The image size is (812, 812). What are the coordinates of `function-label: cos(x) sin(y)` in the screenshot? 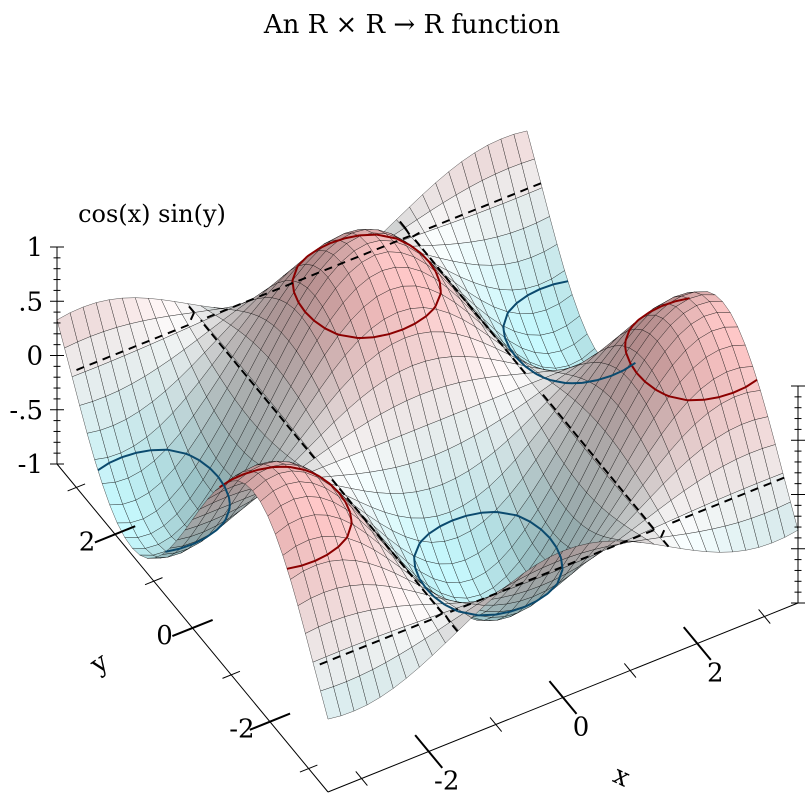 It's located at (152, 214).